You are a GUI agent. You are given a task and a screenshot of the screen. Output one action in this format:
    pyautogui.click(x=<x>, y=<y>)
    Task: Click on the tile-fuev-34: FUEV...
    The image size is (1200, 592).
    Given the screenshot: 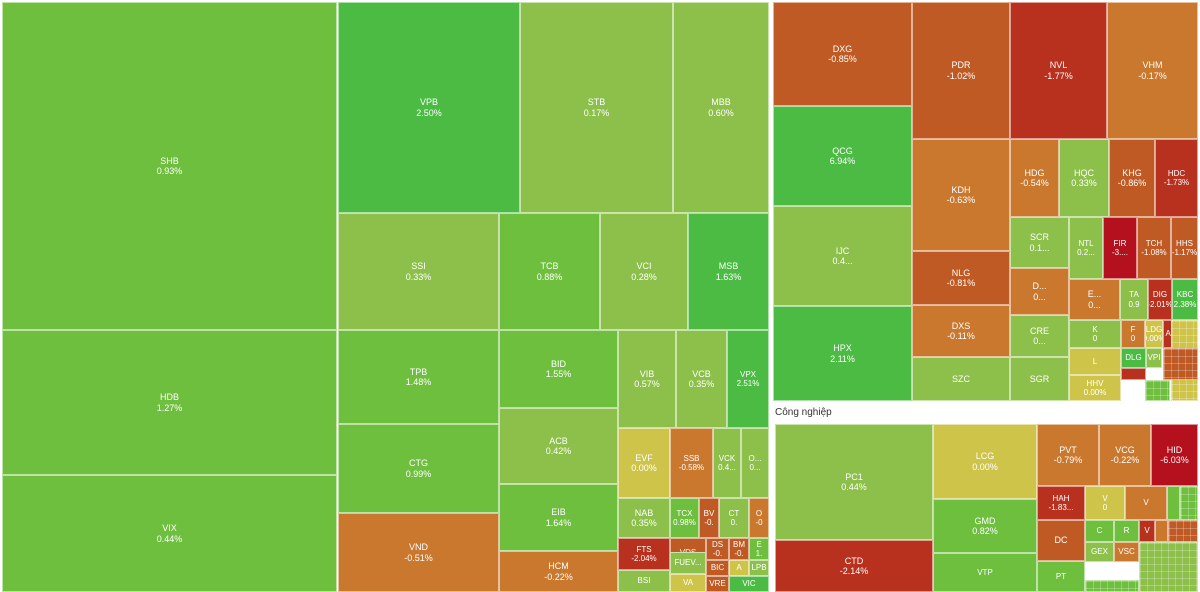 What is the action you would take?
    pyautogui.click(x=688, y=563)
    